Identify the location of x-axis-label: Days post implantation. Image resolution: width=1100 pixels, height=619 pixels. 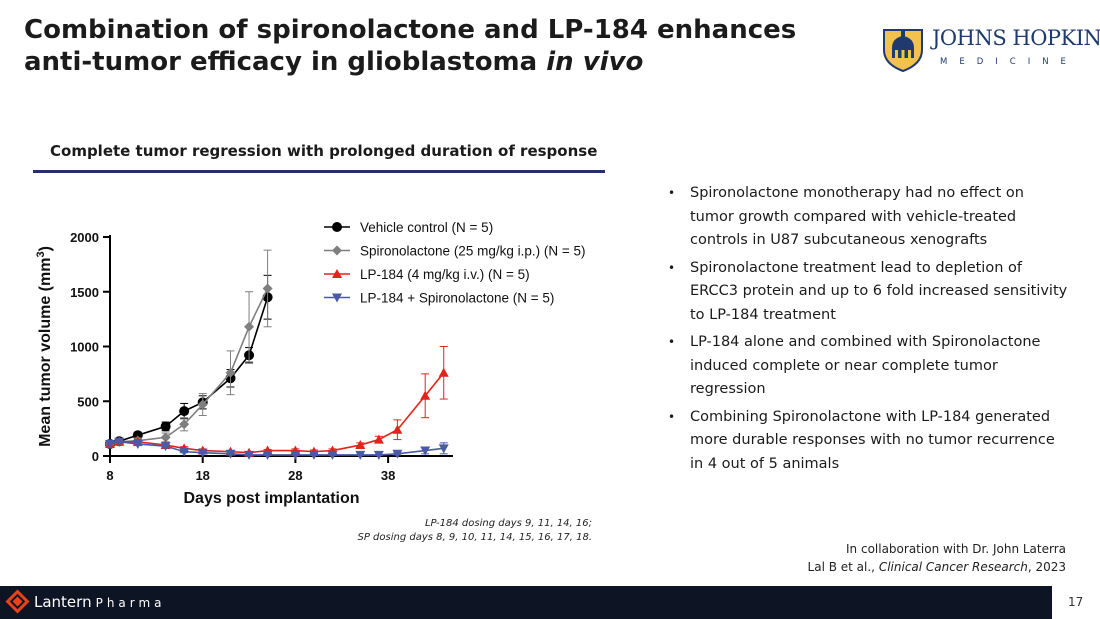
(271, 498).